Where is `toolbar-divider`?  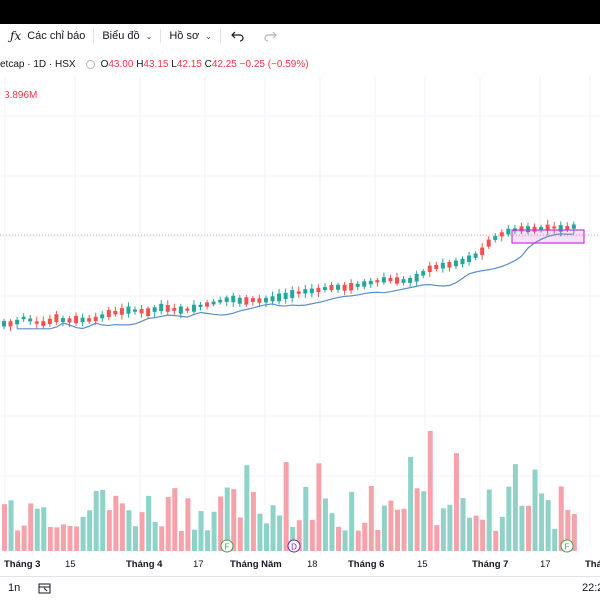
toolbar-divider is located at coordinates (220, 36).